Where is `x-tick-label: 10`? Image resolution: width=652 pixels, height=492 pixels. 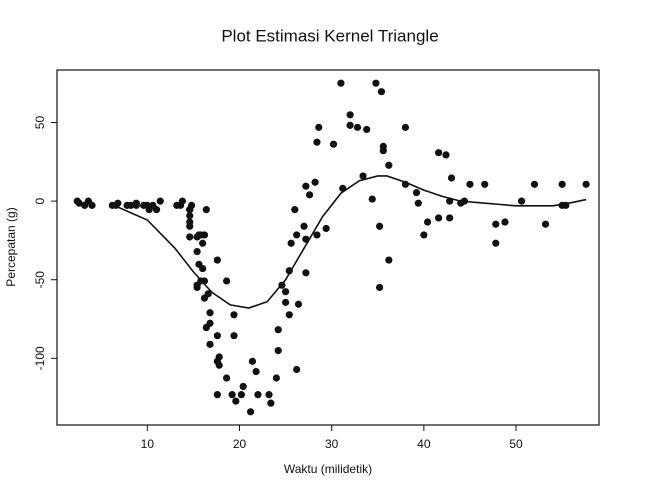
x-tick-label: 10 is located at coordinates (148, 444).